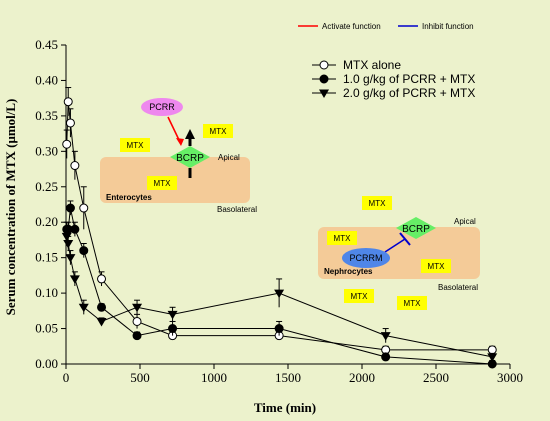 This screenshot has width=550, height=421. What do you see at coordinates (46, 363) in the screenshot?
I see `y-tick-label: 0.00` at bounding box center [46, 363].